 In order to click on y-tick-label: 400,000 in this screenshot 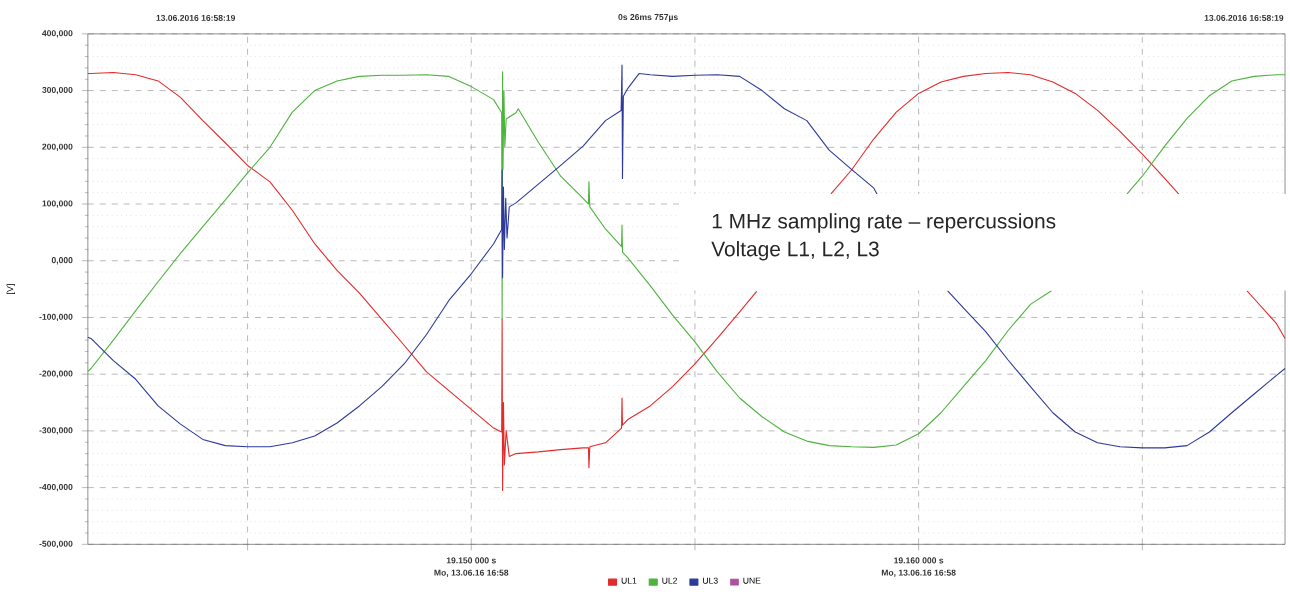, I will do `click(57, 34)`.